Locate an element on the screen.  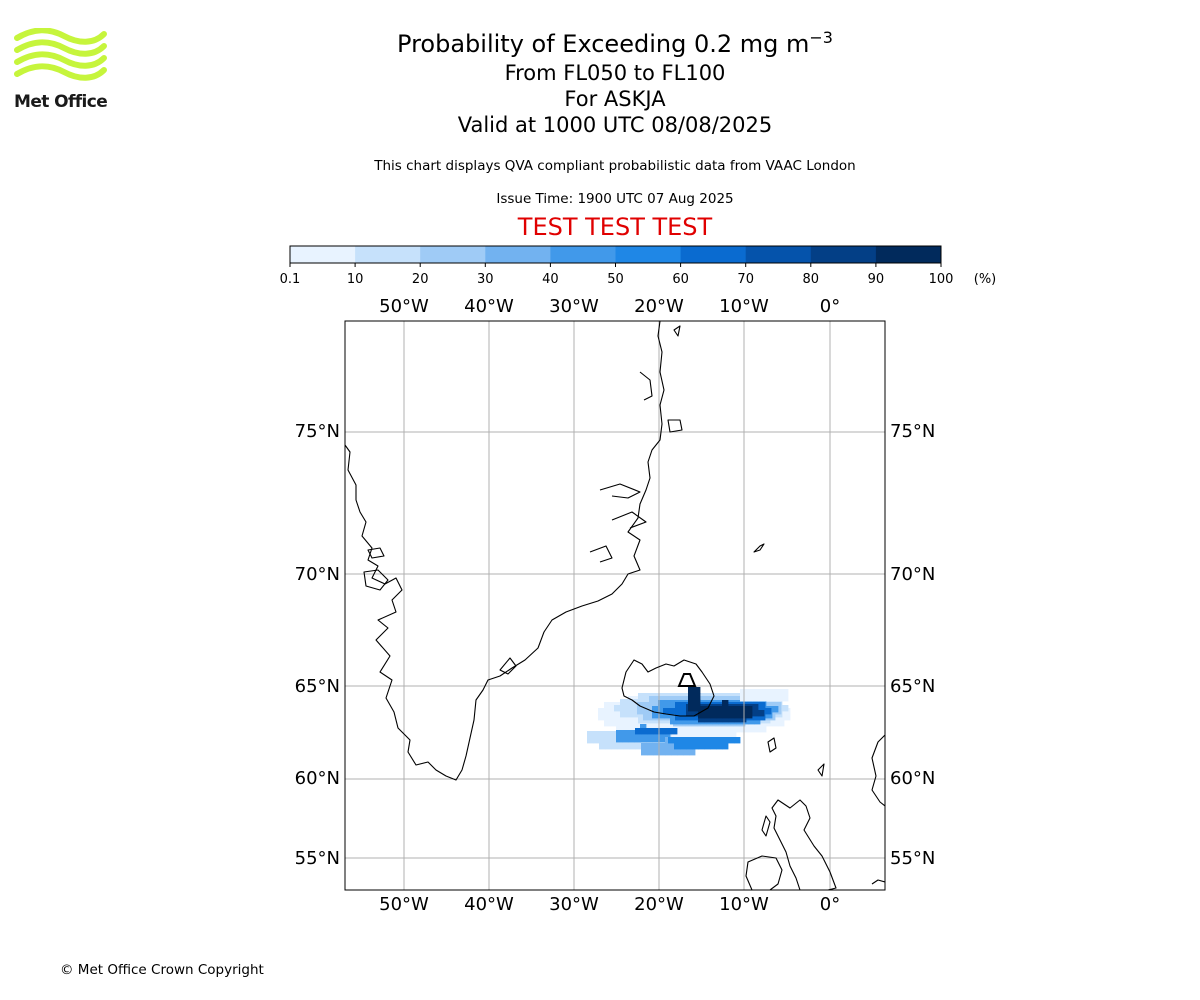
lon-label-top: 20°W is located at coordinates (659, 306).